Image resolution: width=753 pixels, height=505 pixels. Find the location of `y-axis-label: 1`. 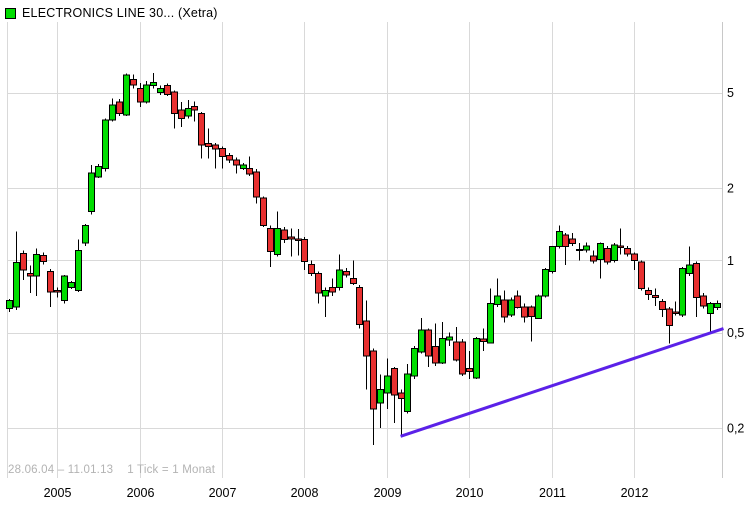

y-axis-label: 1 is located at coordinates (730, 261).